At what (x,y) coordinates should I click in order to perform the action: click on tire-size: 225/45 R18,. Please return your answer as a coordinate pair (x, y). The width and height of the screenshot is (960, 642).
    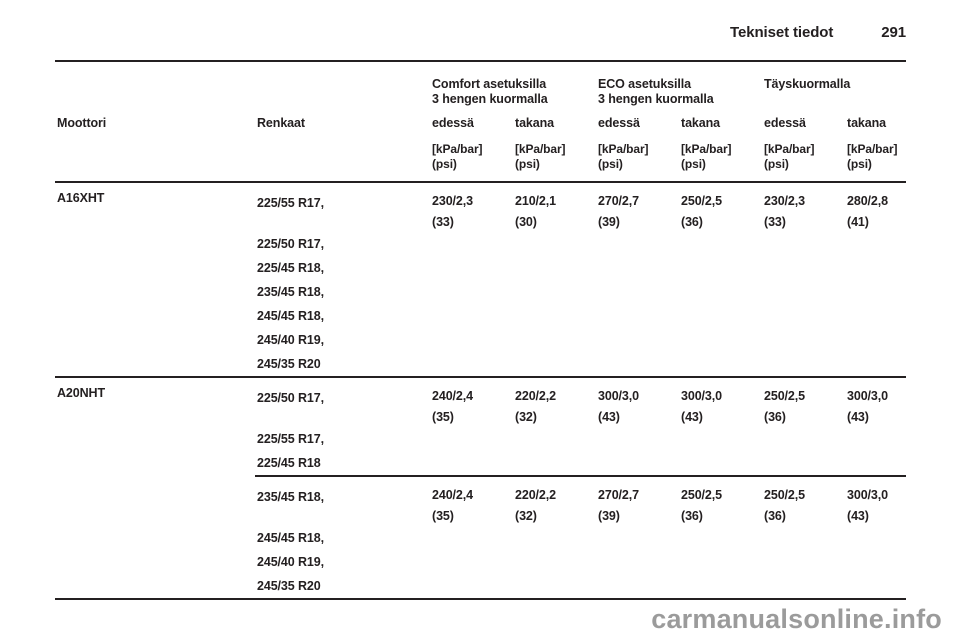
    Looking at the image, I should click on (291, 268).